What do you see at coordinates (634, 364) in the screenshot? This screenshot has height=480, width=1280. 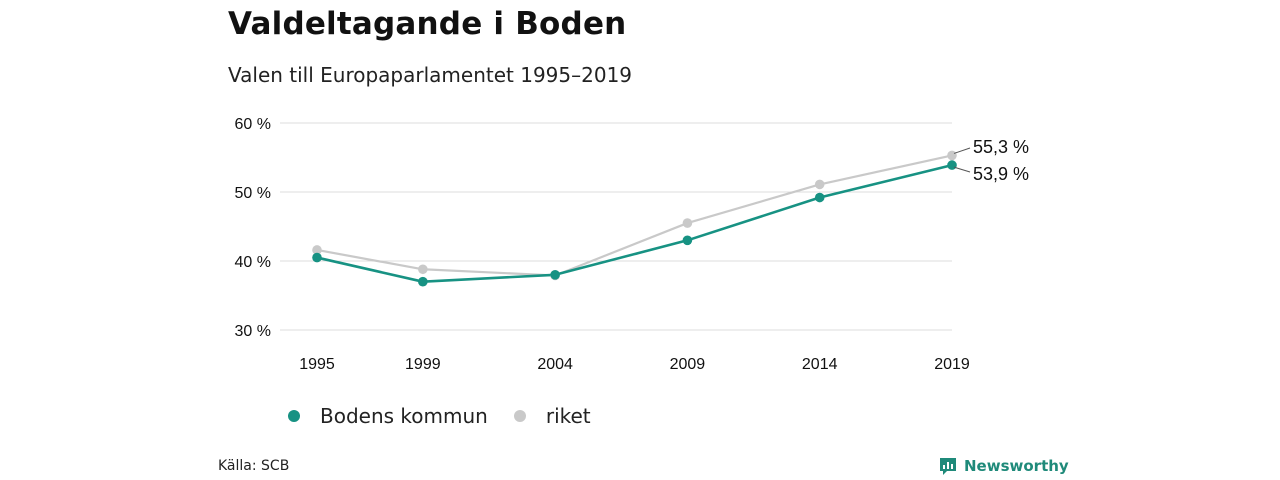 I see `x-axis: 1995 1999 2004 2009 2014 2019` at bounding box center [634, 364].